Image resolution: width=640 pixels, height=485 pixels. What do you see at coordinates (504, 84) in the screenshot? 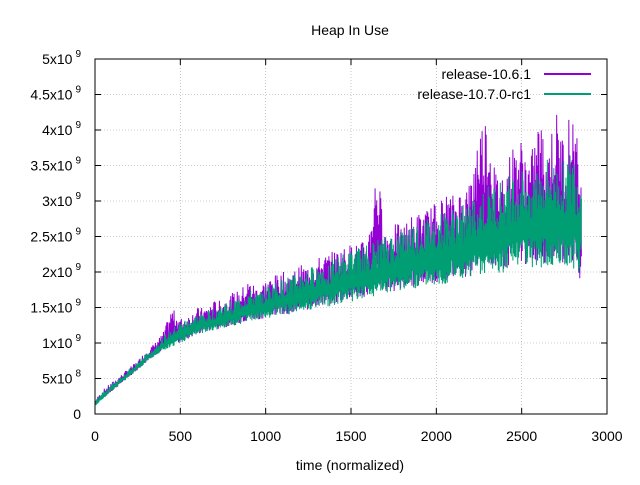
I see `legend: release-10.6.1 release-10.7.0-rc1` at bounding box center [504, 84].